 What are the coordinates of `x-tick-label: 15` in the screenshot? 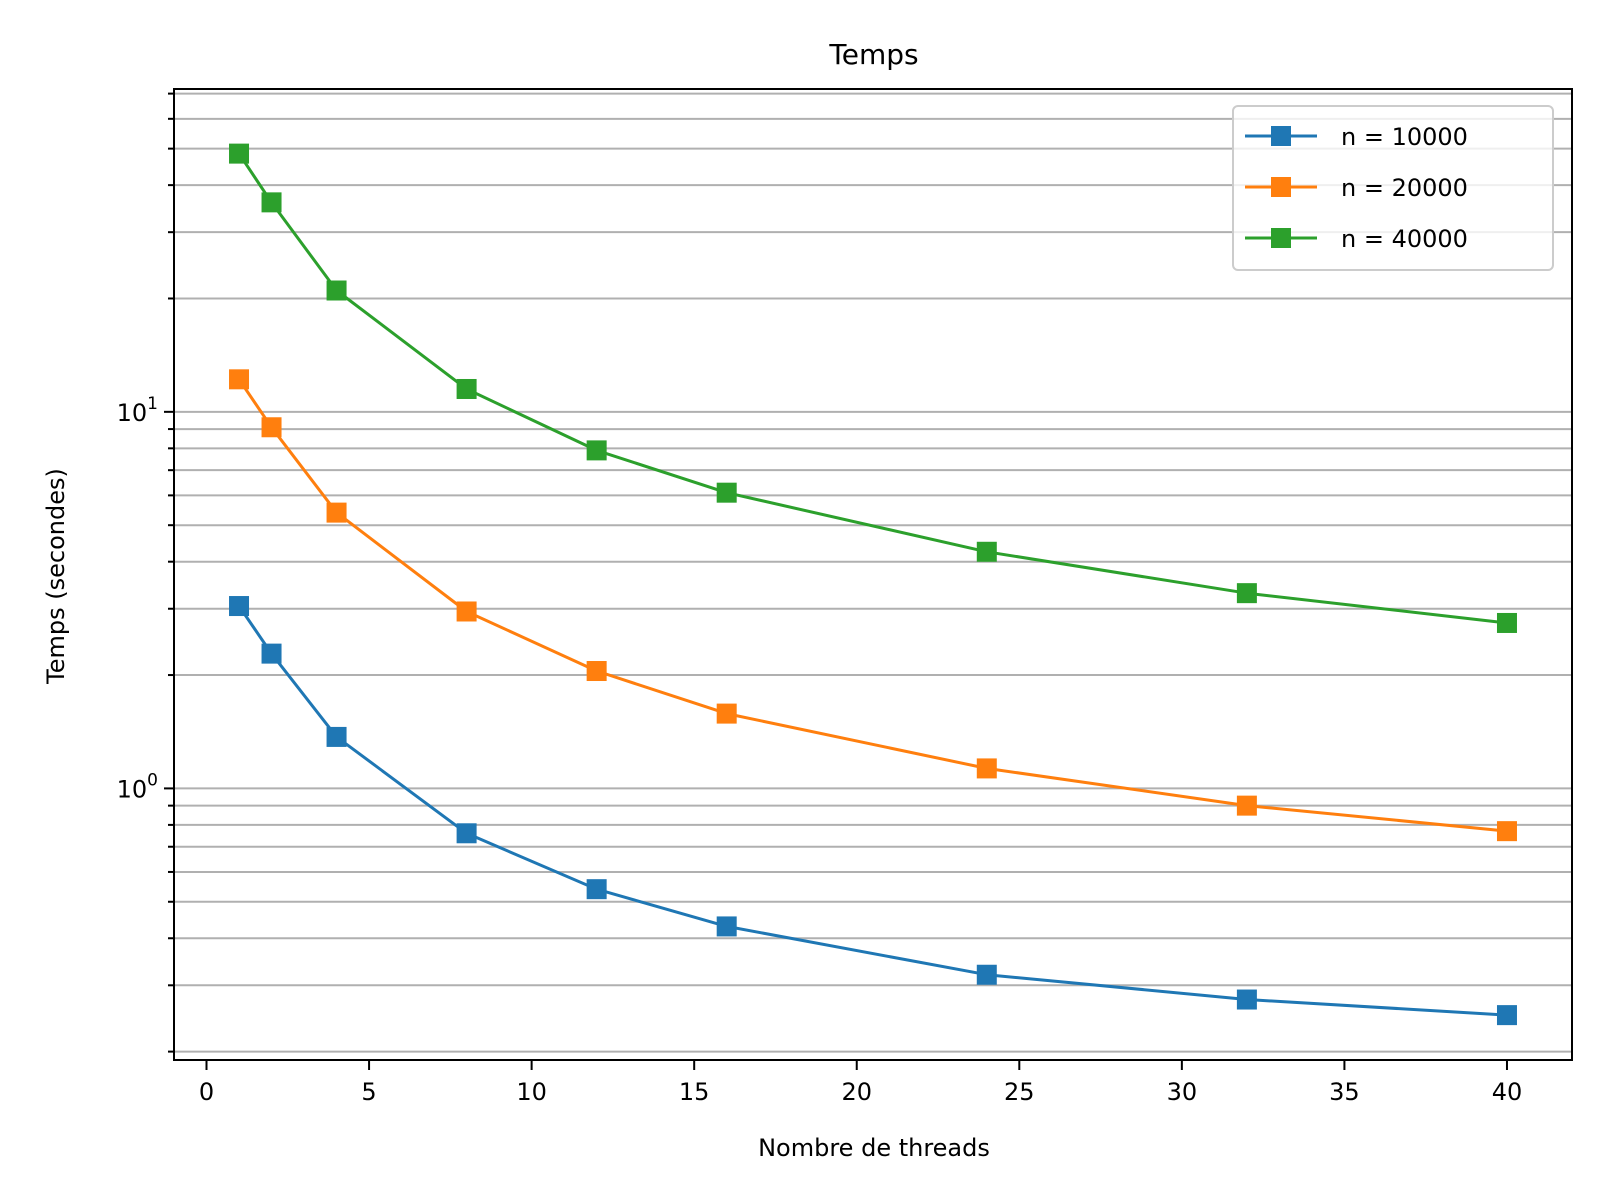 It's located at (694, 1092).